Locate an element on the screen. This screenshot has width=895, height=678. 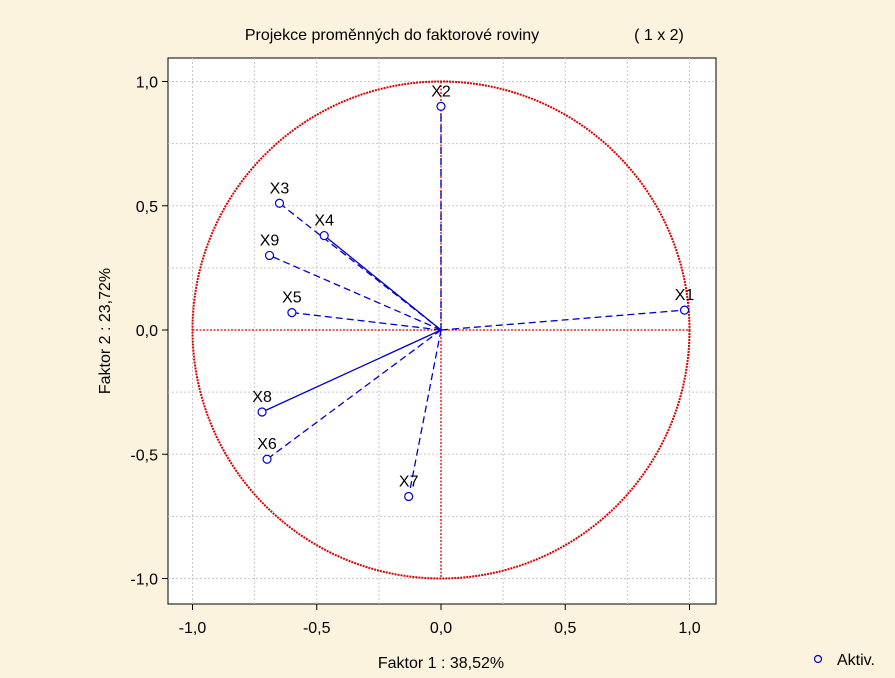
vector-line-x9 is located at coordinates (355, 292).